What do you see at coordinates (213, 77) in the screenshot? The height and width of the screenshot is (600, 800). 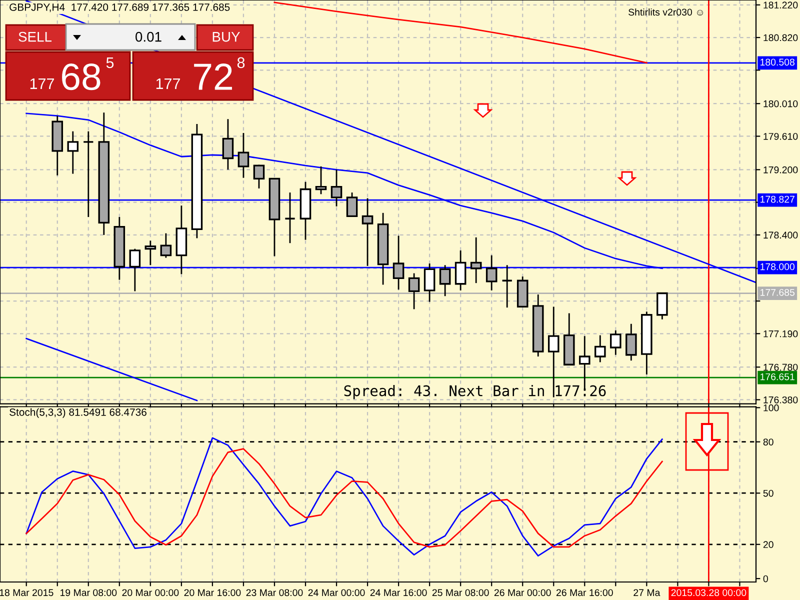 I see `annotation: 72` at bounding box center [213, 77].